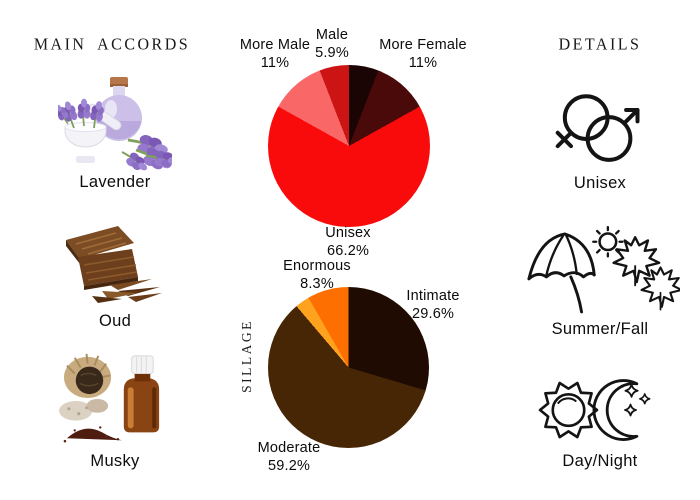  I want to click on sillage-axis-label: SILLAGE, so click(246, 356).